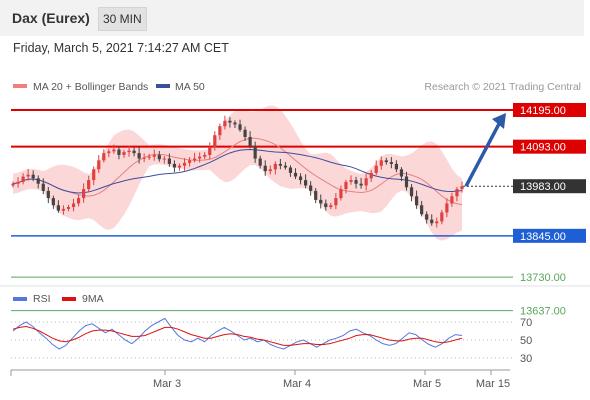 The width and height of the screenshot is (590, 400). I want to click on price-legend: MA 20 + Bollinger Bands MA 50, so click(109, 87).